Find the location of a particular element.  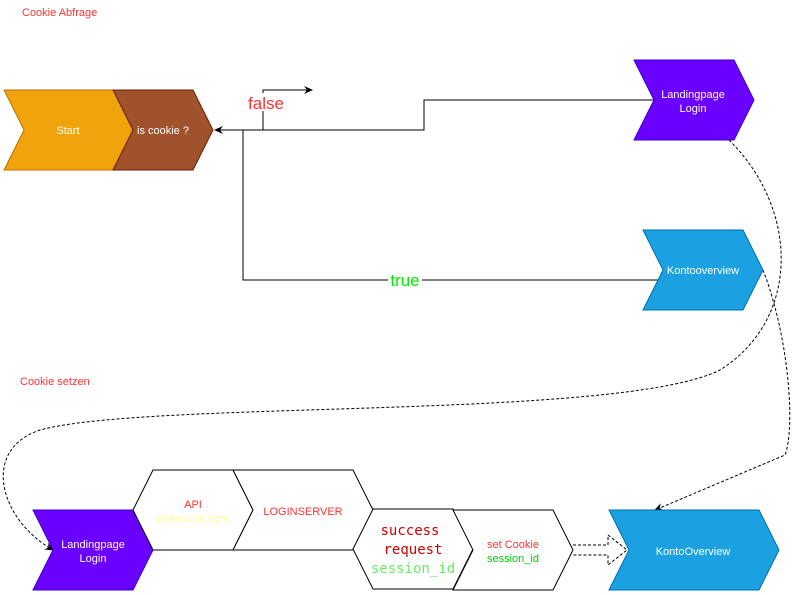

set-cookie-node is located at coordinates (513, 550).